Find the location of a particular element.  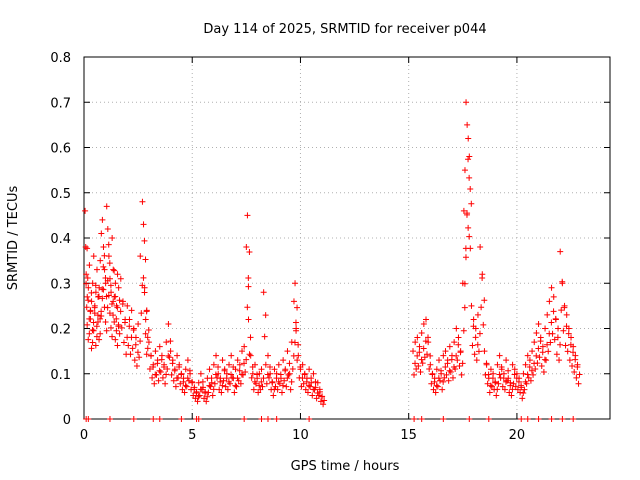

y-tick-label: 0.5 is located at coordinates (60, 194).